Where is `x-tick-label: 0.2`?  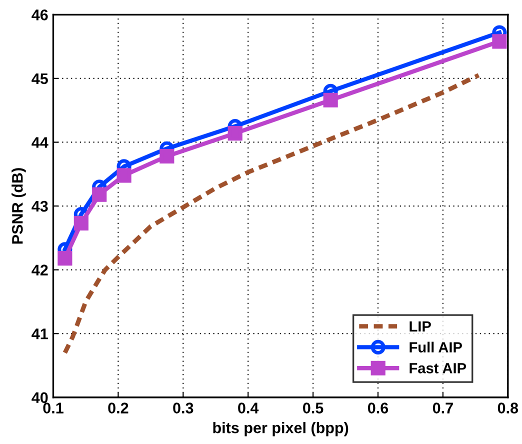
x-tick-label: 0.2 is located at coordinates (118, 408).